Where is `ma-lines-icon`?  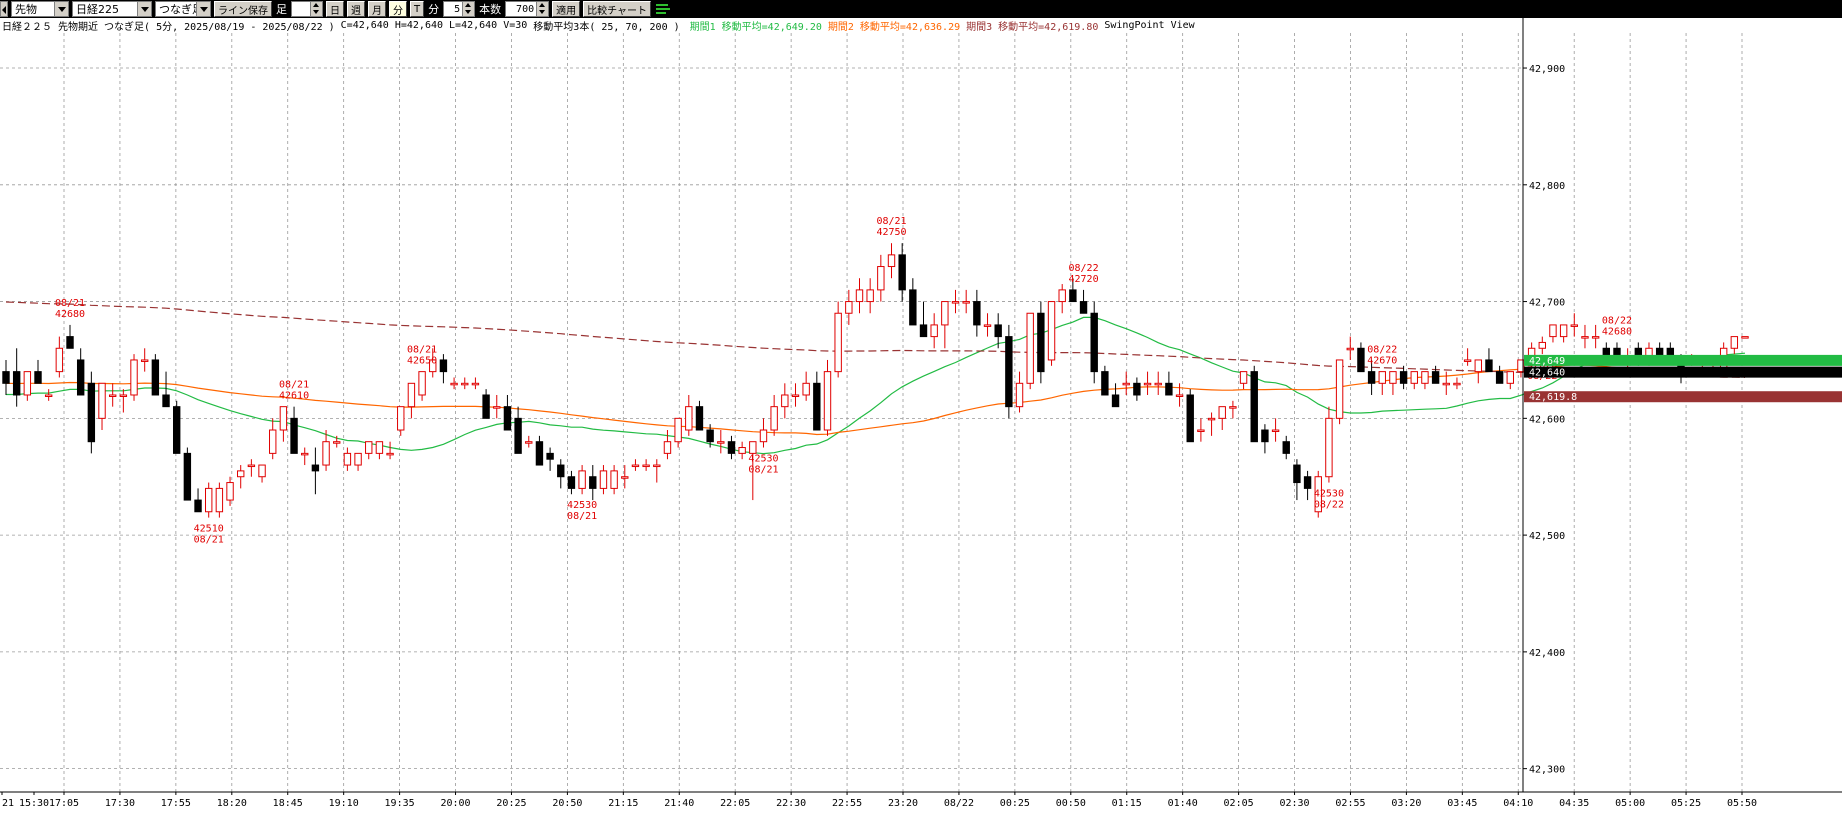
ma-lines-icon is located at coordinates (663, 9).